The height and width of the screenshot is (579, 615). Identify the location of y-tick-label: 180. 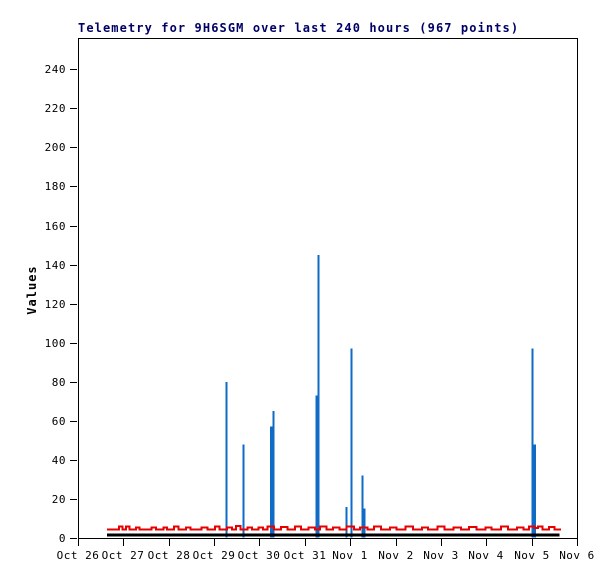
(55, 186).